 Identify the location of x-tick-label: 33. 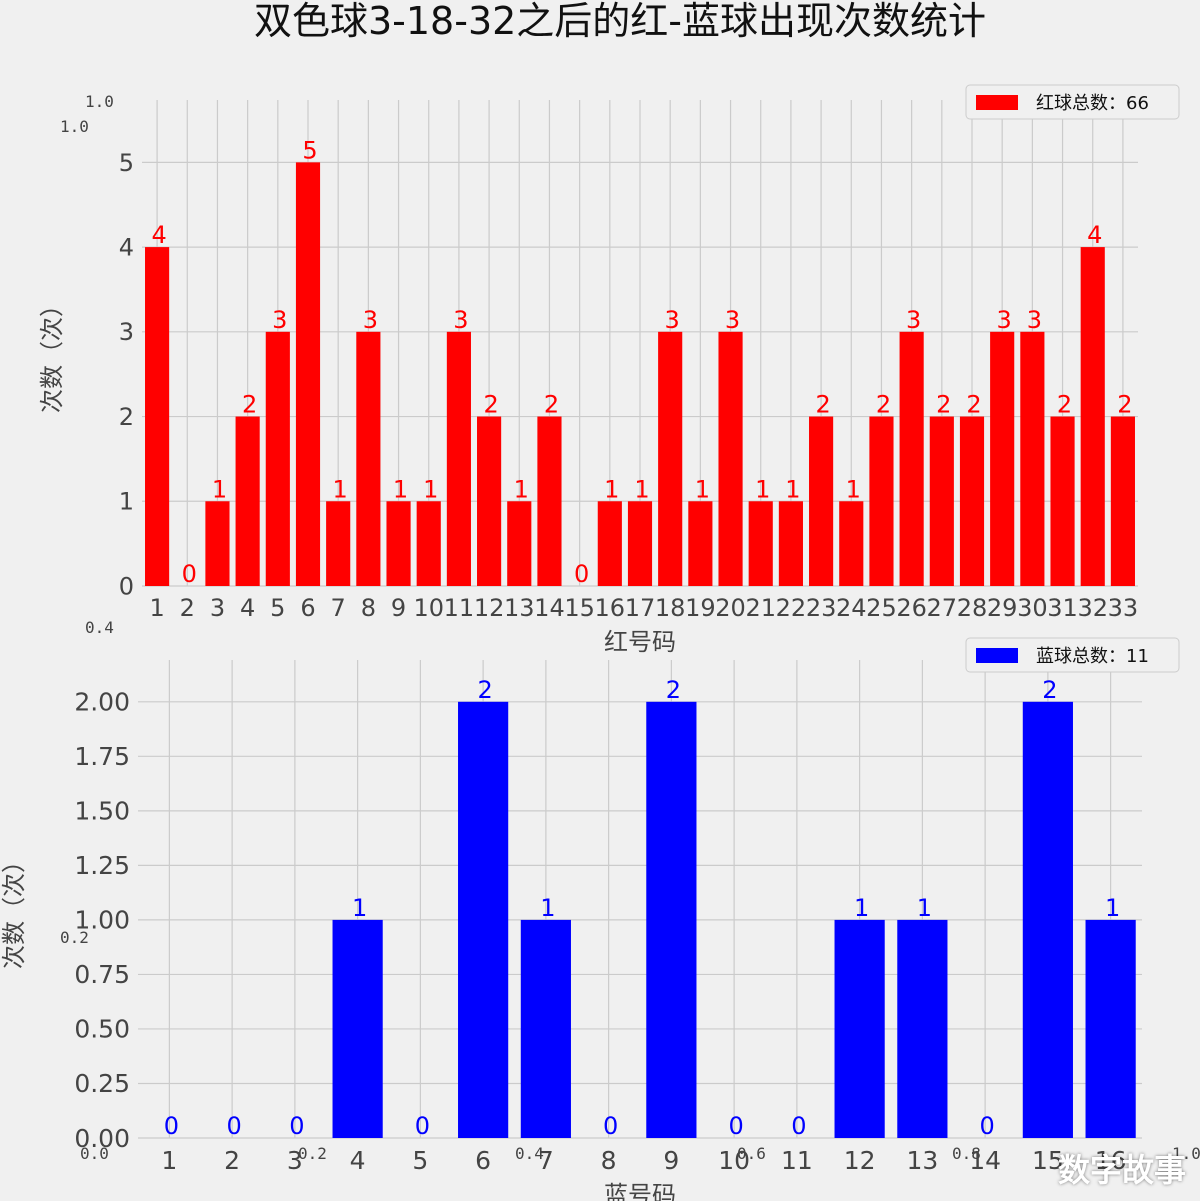
(1123, 608).